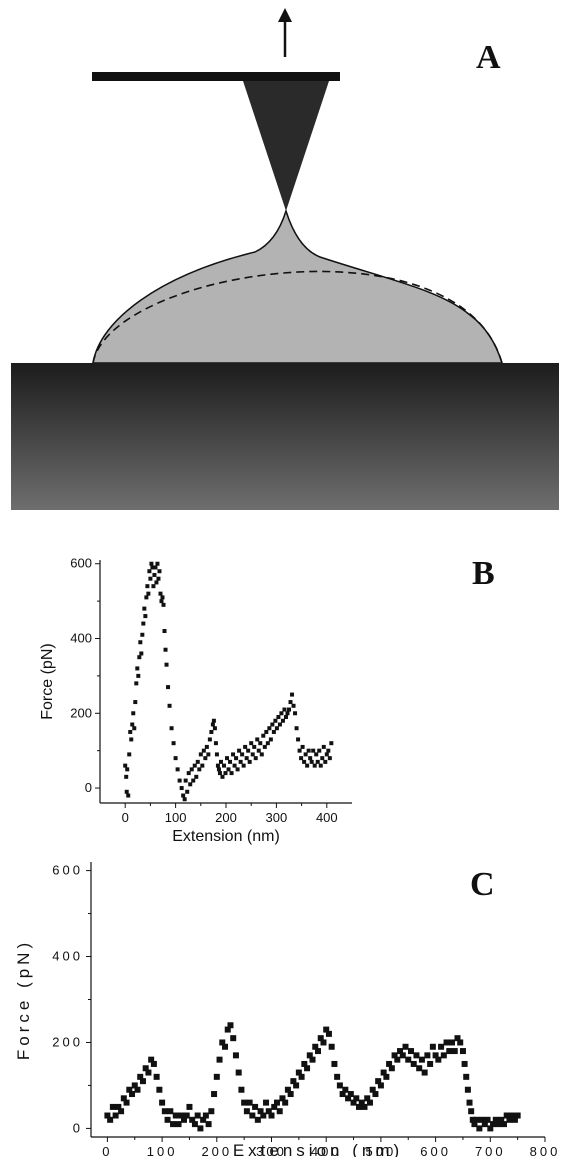 This screenshot has height=1157, width=569. Describe the element at coordinates (81, 638) in the screenshot. I see `y-tick-label: 400` at that location.